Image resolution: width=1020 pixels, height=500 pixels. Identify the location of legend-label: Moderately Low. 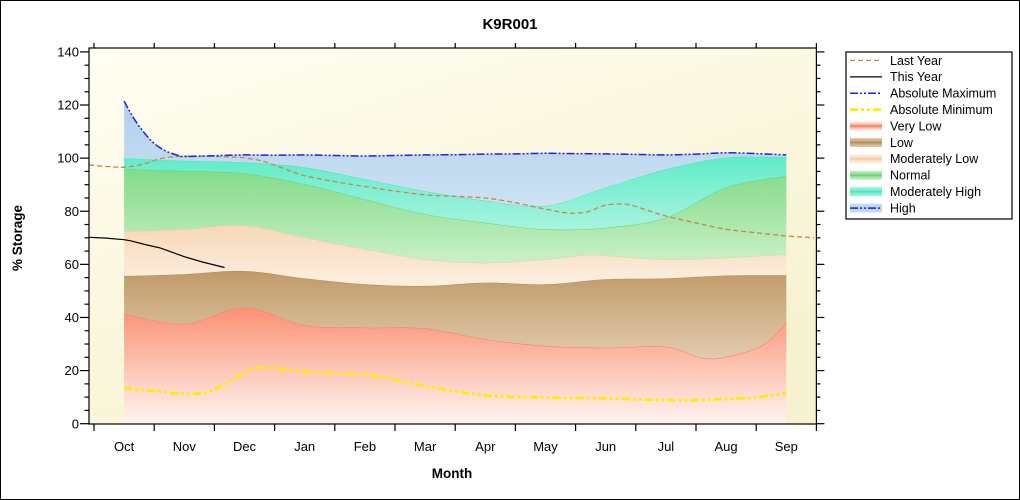
(934, 159).